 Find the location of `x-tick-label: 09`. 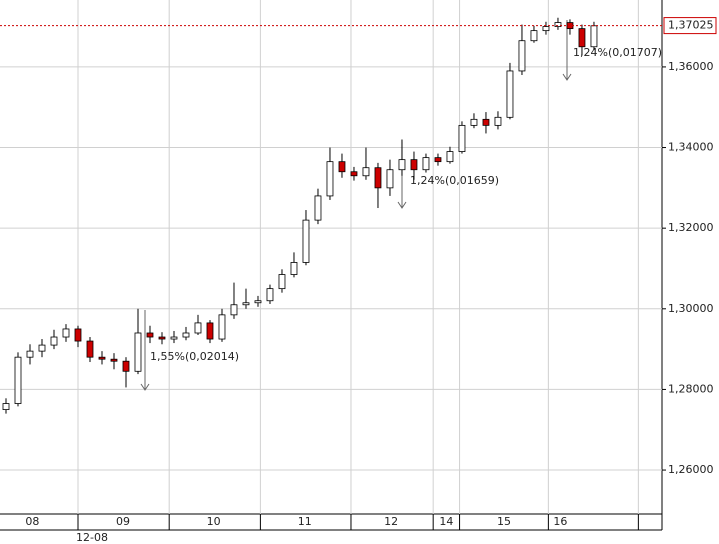

x-tick-label: 09 is located at coordinates (123, 521).